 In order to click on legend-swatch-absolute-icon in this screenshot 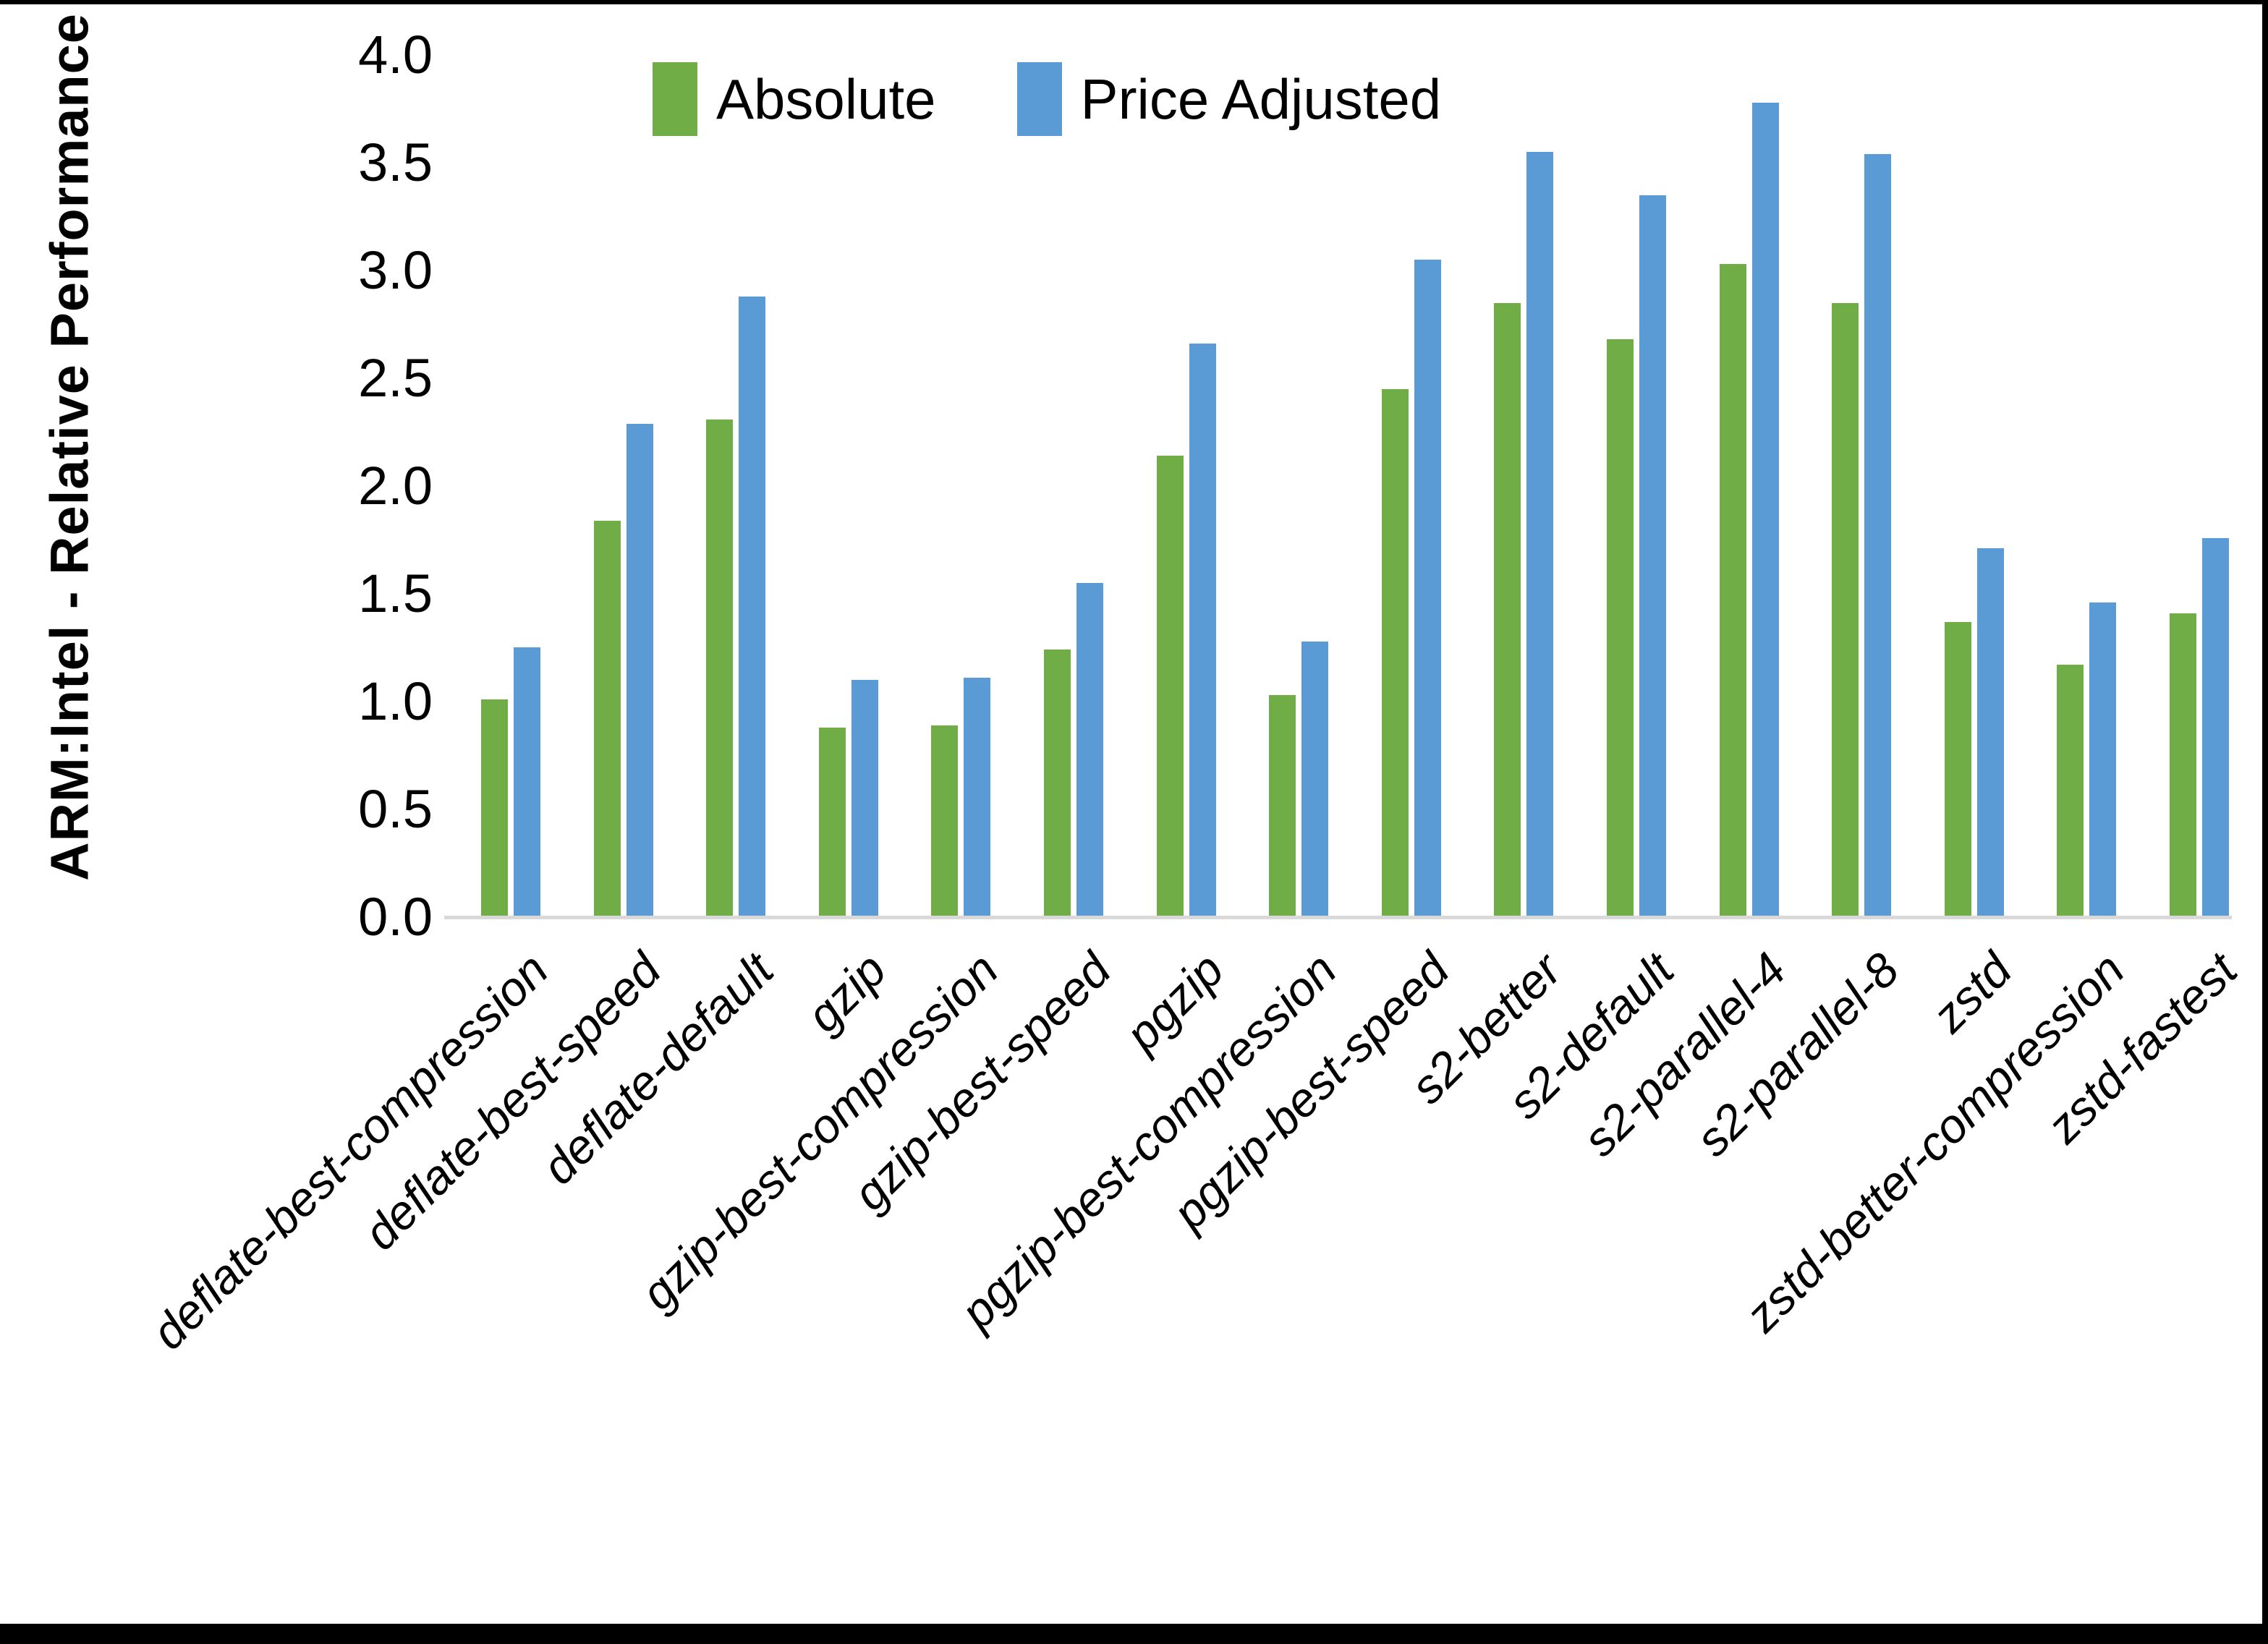, I will do `click(675, 99)`.